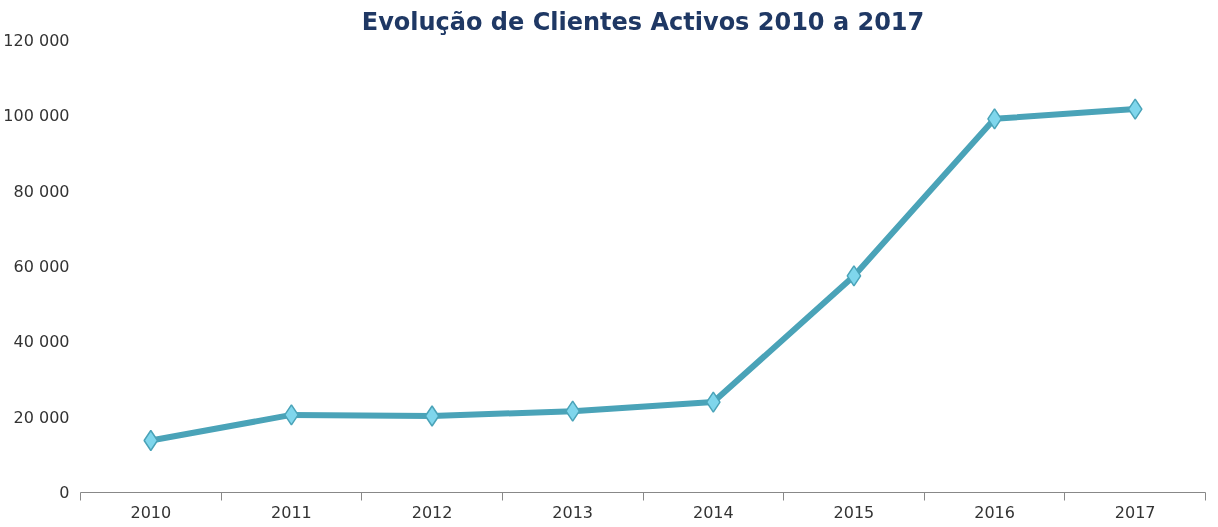 The height and width of the screenshot is (527, 1218). Describe the element at coordinates (643, 21) in the screenshot. I see `chart-title: Evolução de Clientes Activos 2010 a 2017` at that location.